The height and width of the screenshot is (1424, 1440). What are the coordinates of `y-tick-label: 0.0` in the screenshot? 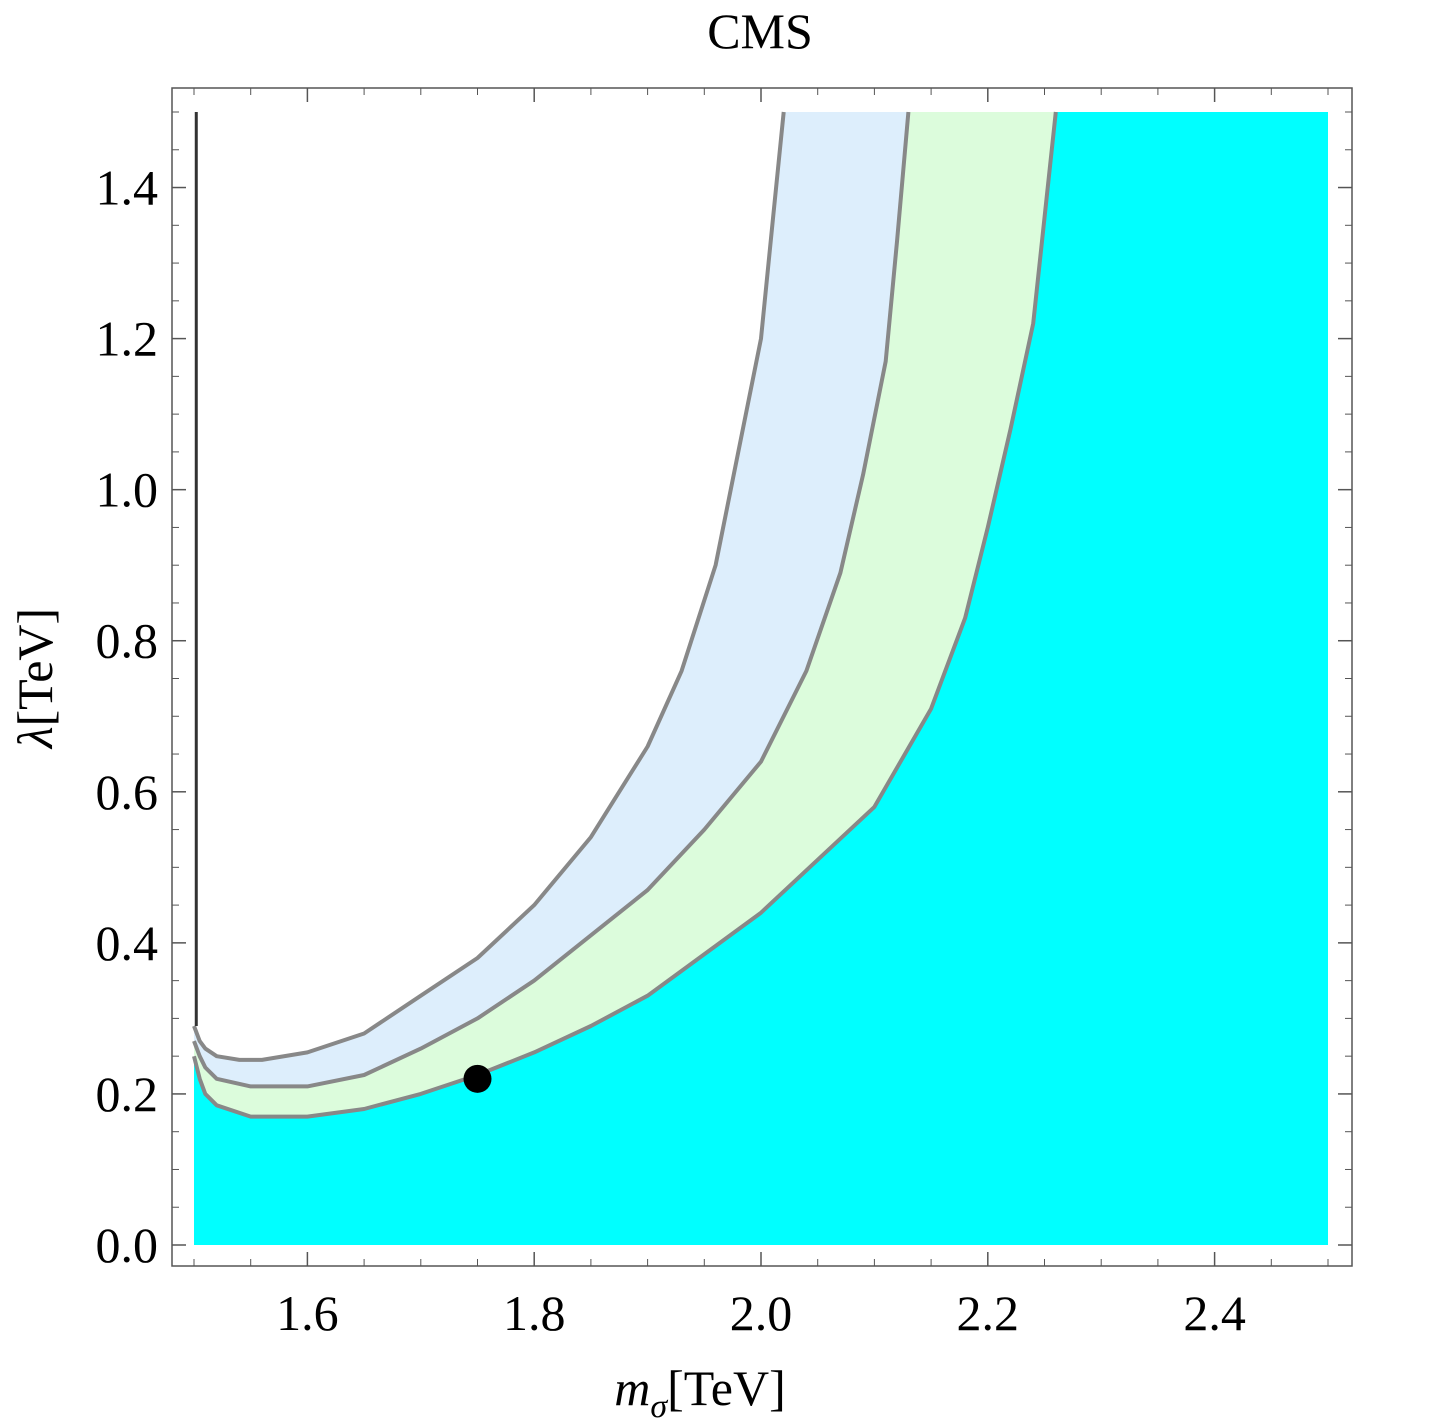 It's located at (127, 1245).